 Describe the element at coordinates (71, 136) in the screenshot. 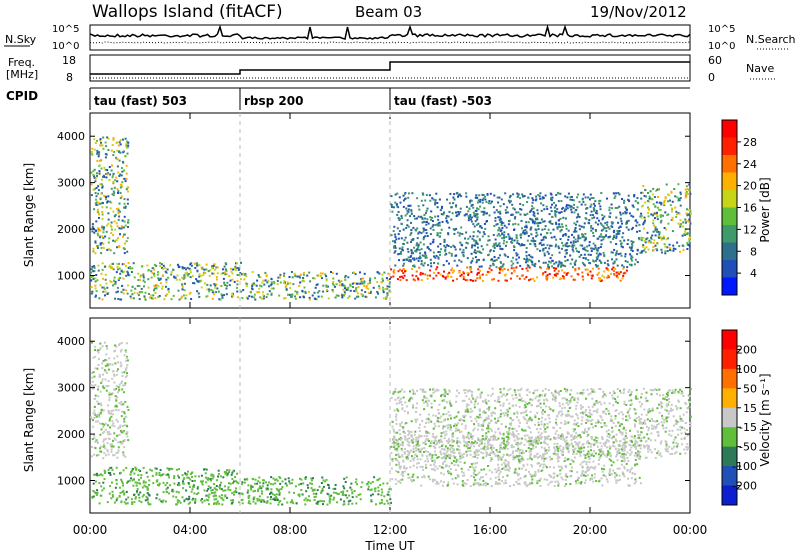

I see `y-tick-label: 4000` at that location.